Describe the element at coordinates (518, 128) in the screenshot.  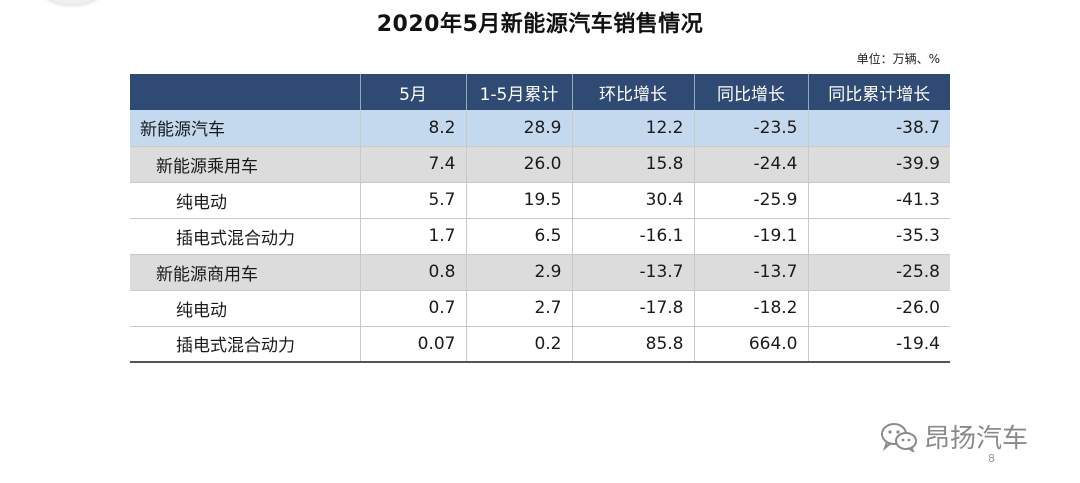
I see `table-cell: 28.9` at that location.